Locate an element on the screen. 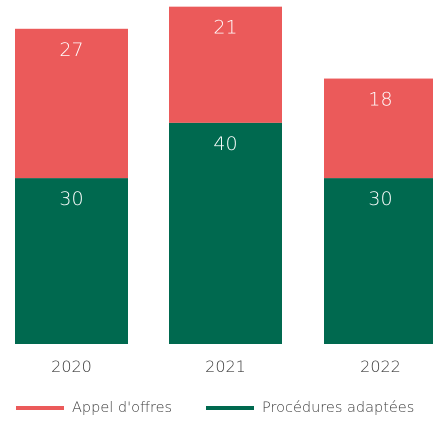  data-label-procedures-adaptees-2020: 30 is located at coordinates (71, 199).